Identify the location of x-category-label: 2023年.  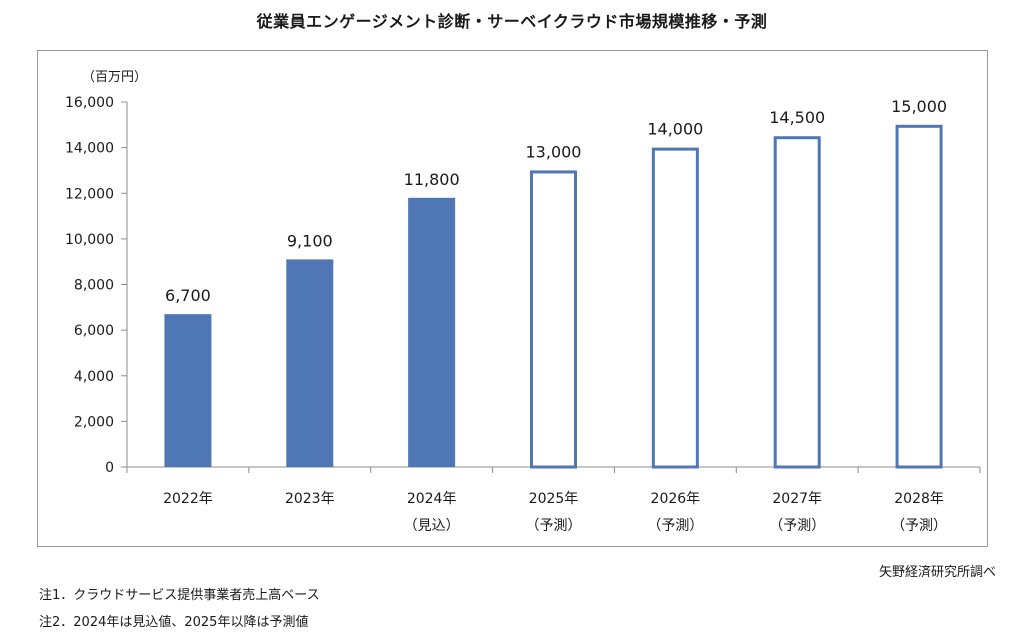
(310, 499).